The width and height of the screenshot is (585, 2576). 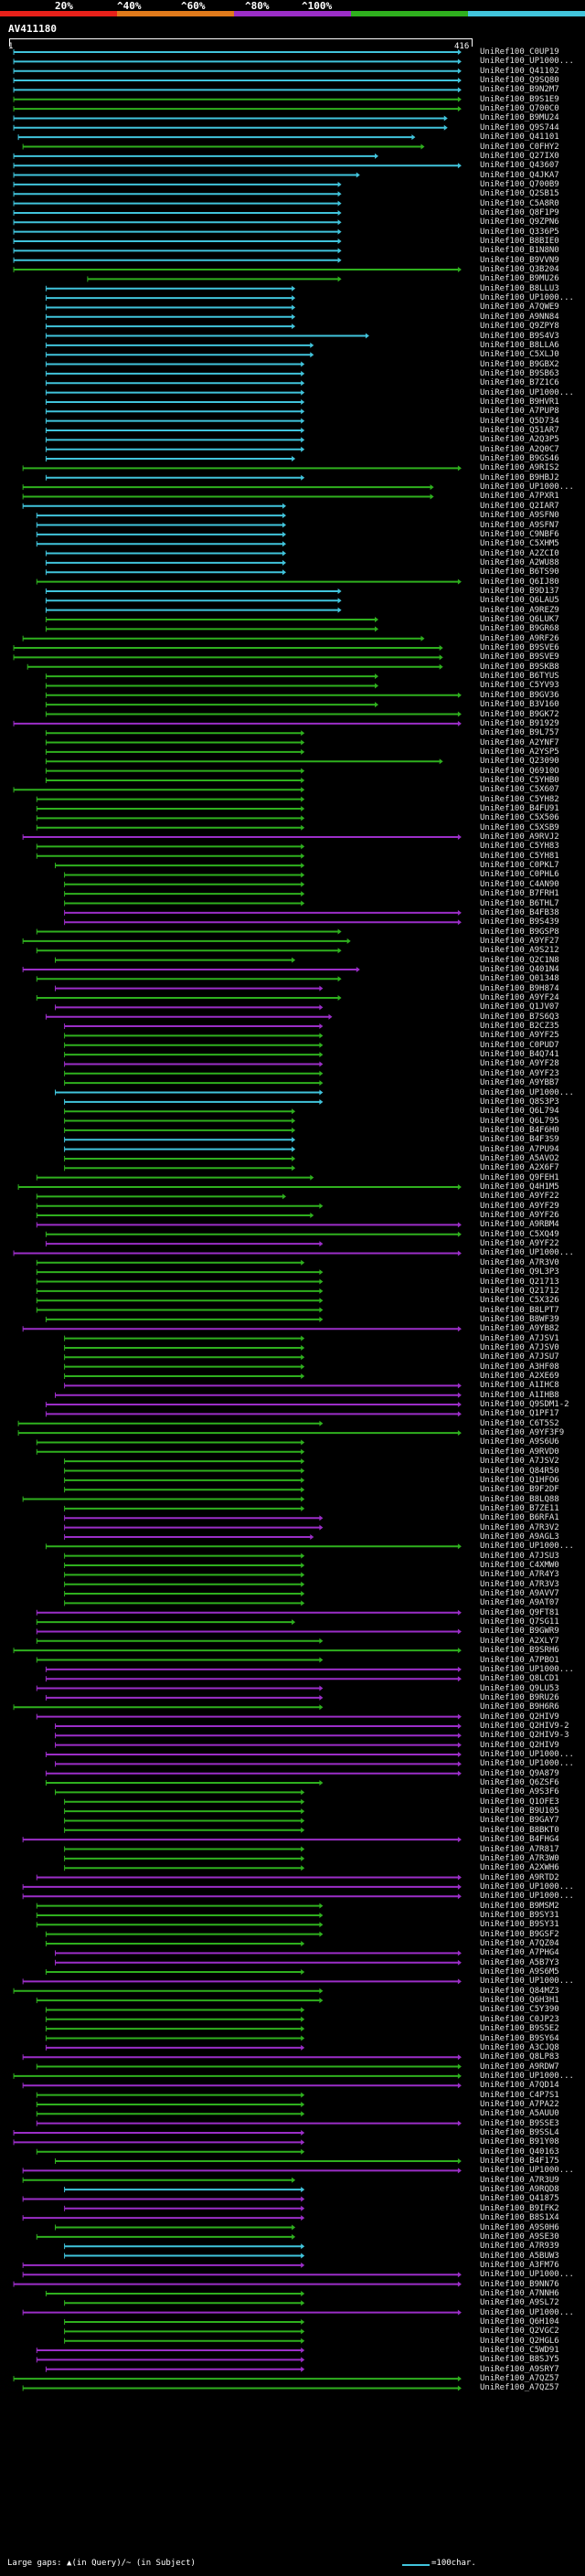 I want to click on hit-label: UniRef100_B8WF39, so click(x=519, y=1319).